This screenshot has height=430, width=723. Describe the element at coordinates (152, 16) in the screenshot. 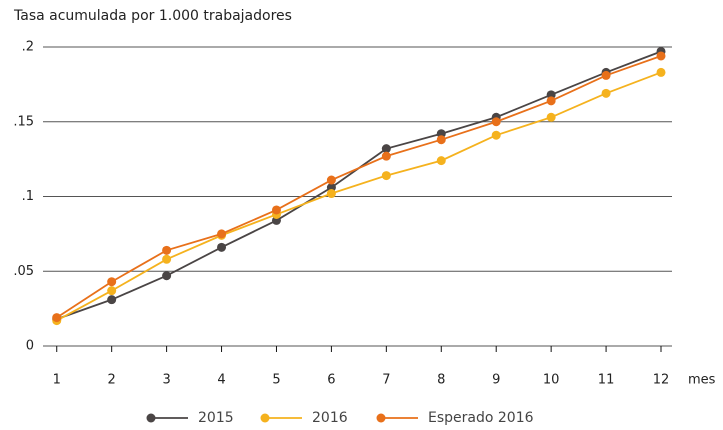

I see `chart-title: Tasa acumulada por 1.000 trabajadores` at that location.